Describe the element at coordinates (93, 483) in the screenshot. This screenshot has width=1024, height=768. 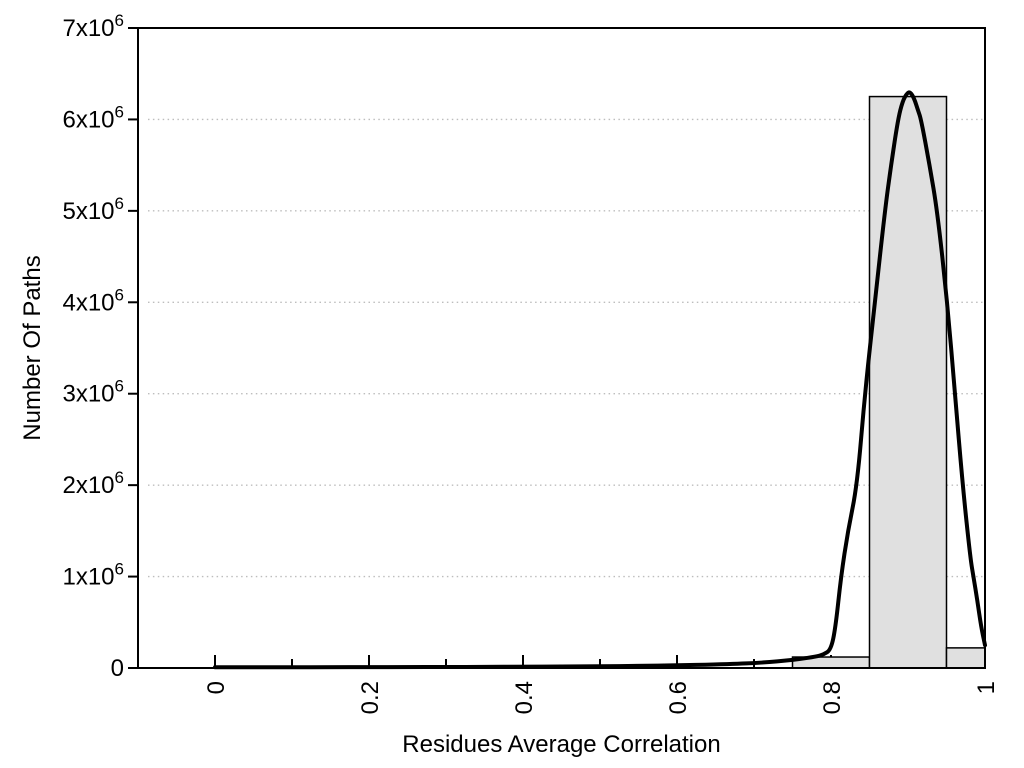
I see `y-tick-label: 2x10⁶` at that location.